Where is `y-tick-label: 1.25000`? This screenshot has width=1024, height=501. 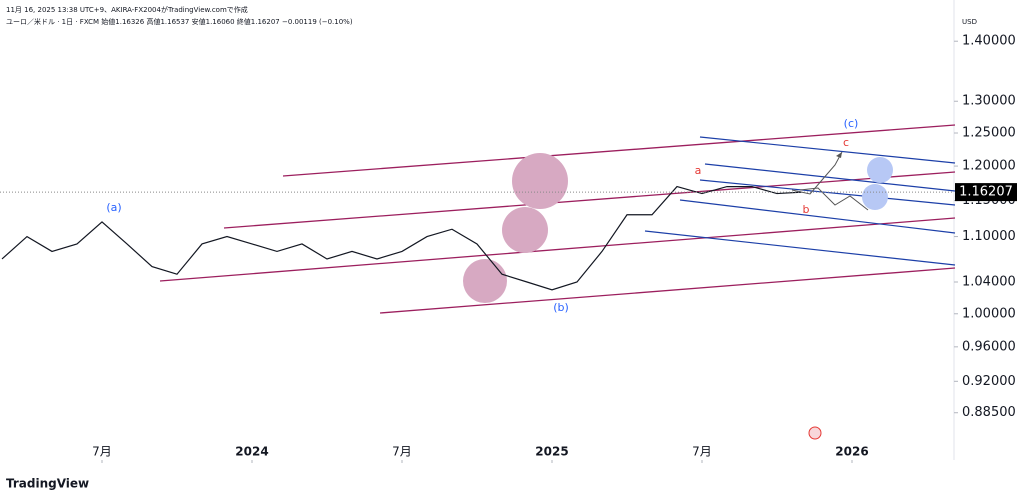
y-tick-label: 1.25000 is located at coordinates (989, 133).